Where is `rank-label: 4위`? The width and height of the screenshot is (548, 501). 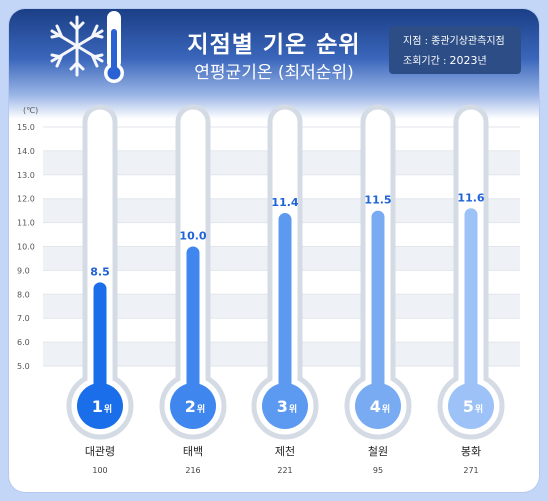
rank-label: 4위 is located at coordinates (380, 406).